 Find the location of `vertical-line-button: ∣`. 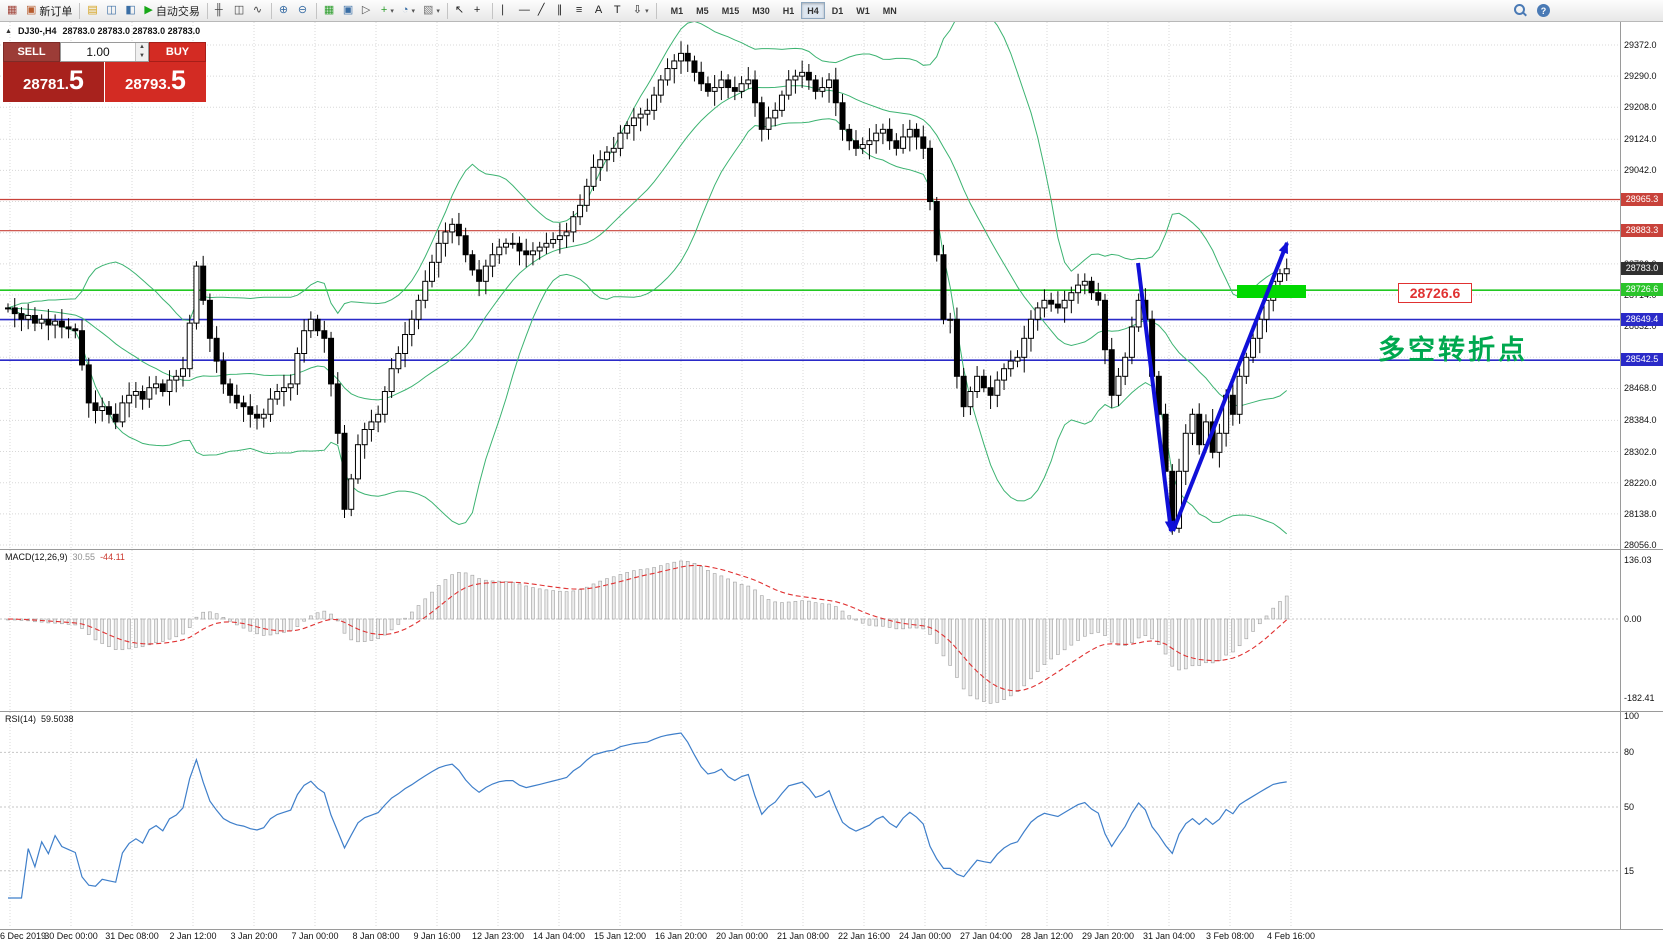

vertical-line-button: ∣ is located at coordinates (505, 10).